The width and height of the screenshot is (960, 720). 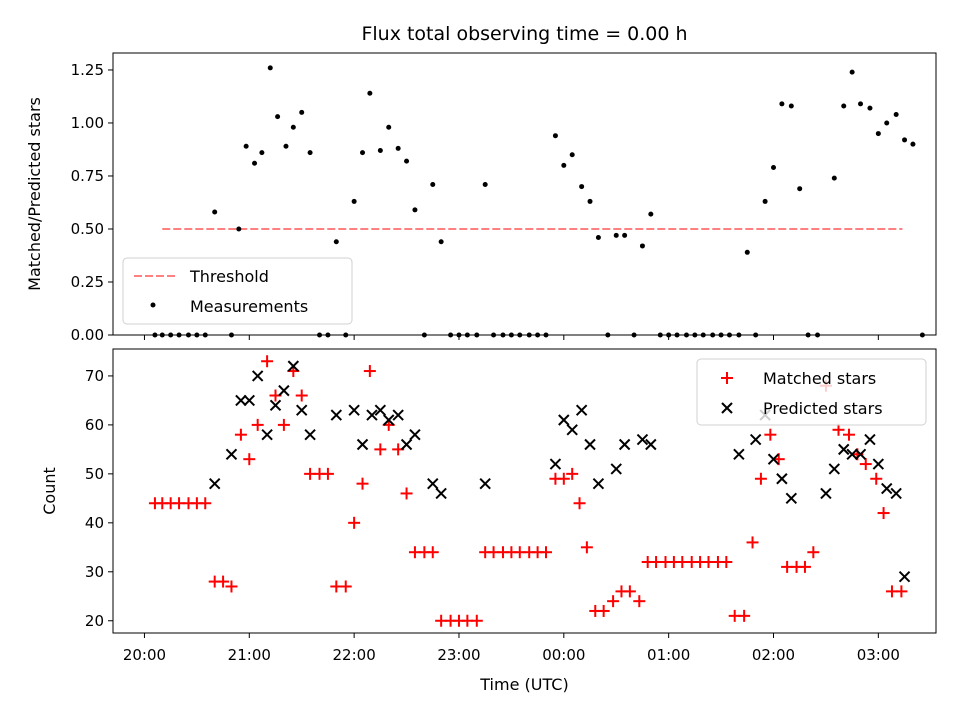 What do you see at coordinates (87, 335) in the screenshot?
I see `y-tick-label: 0.00` at bounding box center [87, 335].